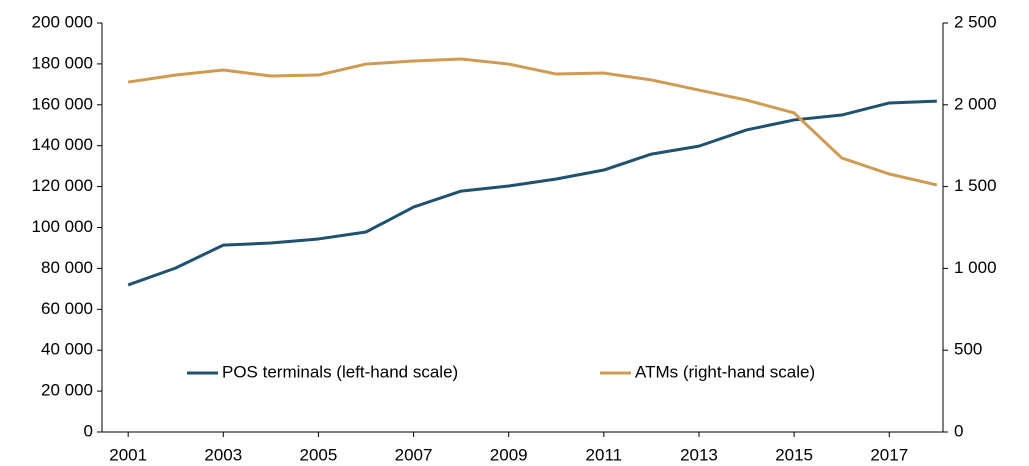  I want to click on y-tick-label: 20 000, so click(67, 390).